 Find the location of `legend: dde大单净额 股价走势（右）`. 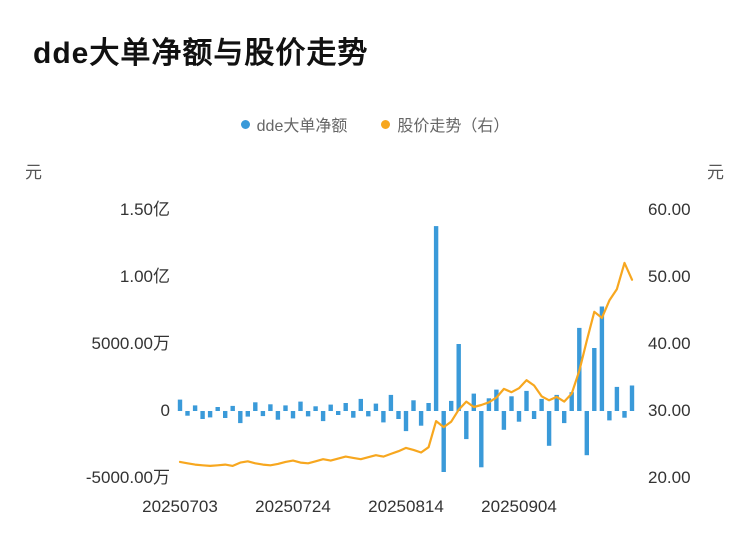

legend: dde大单净额 股价走势（右） is located at coordinates (375, 124).